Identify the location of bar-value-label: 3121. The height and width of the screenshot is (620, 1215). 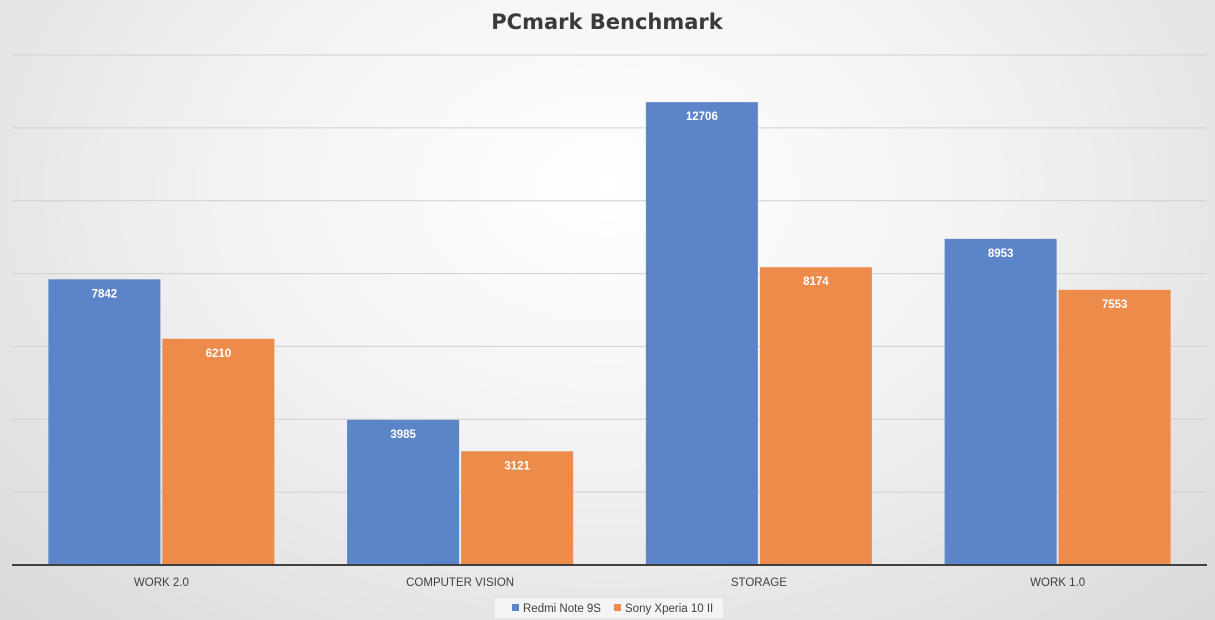
(517, 466).